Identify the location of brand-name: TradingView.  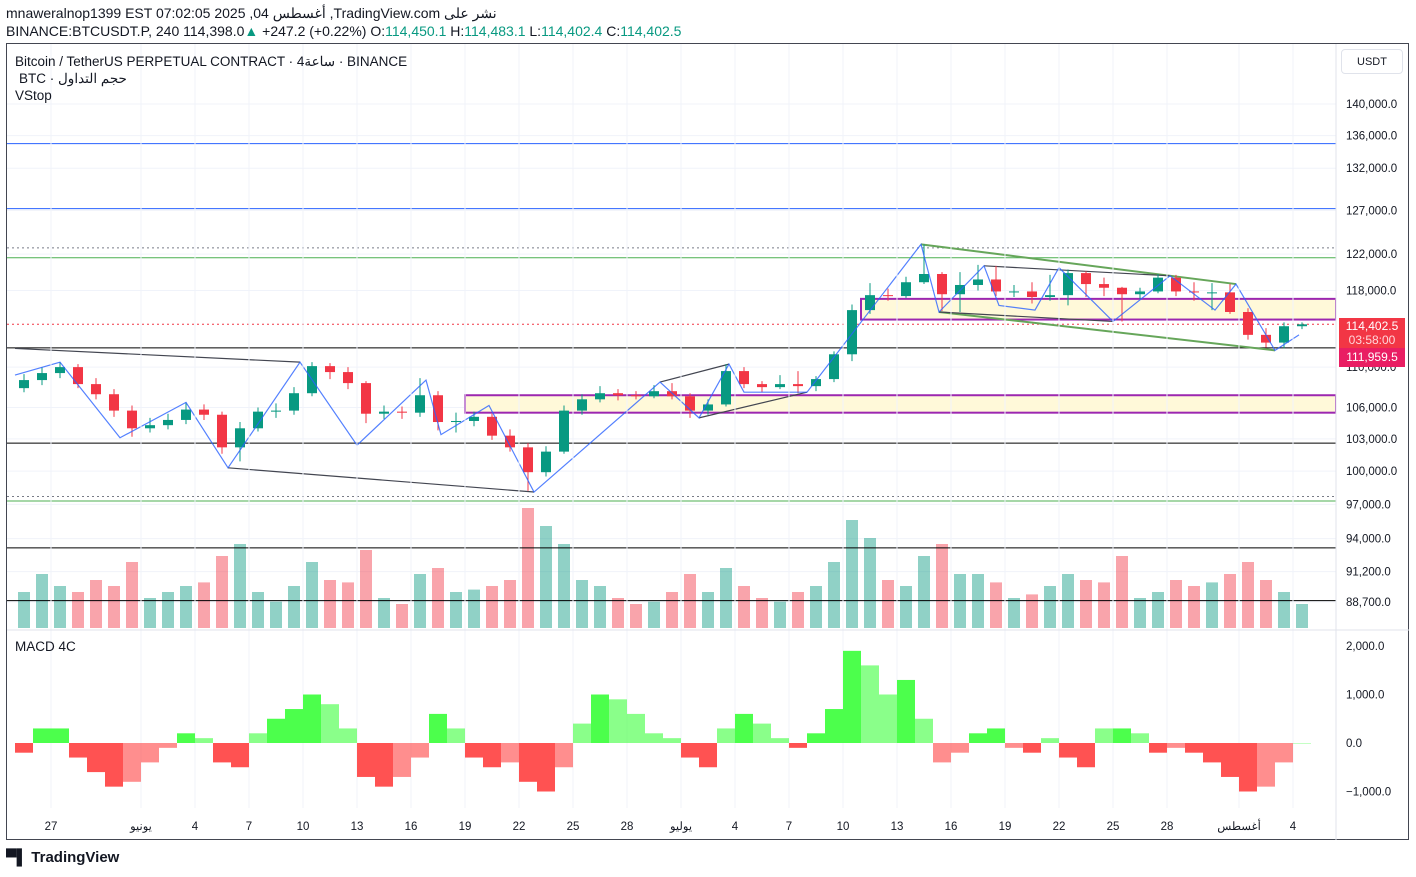
(75, 857).